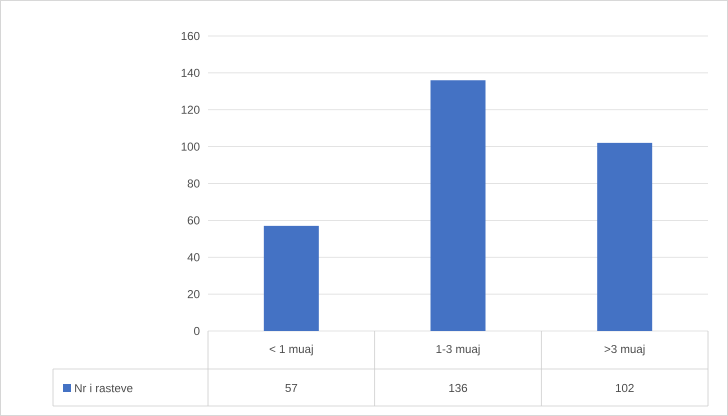 Image resolution: width=728 pixels, height=416 pixels. I want to click on y-tick-label: 20, so click(194, 294).